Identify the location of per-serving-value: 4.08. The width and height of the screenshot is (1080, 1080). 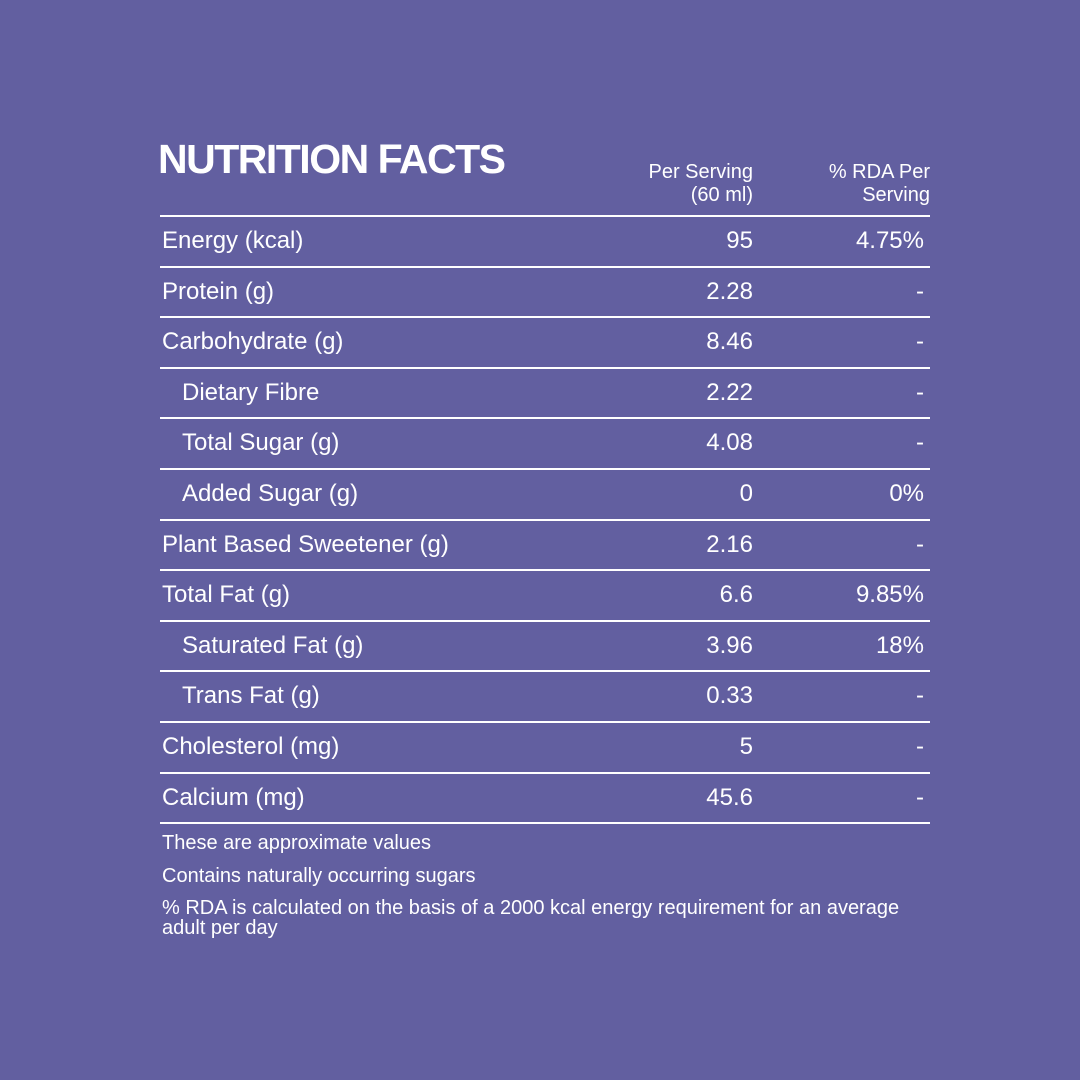
(729, 443).